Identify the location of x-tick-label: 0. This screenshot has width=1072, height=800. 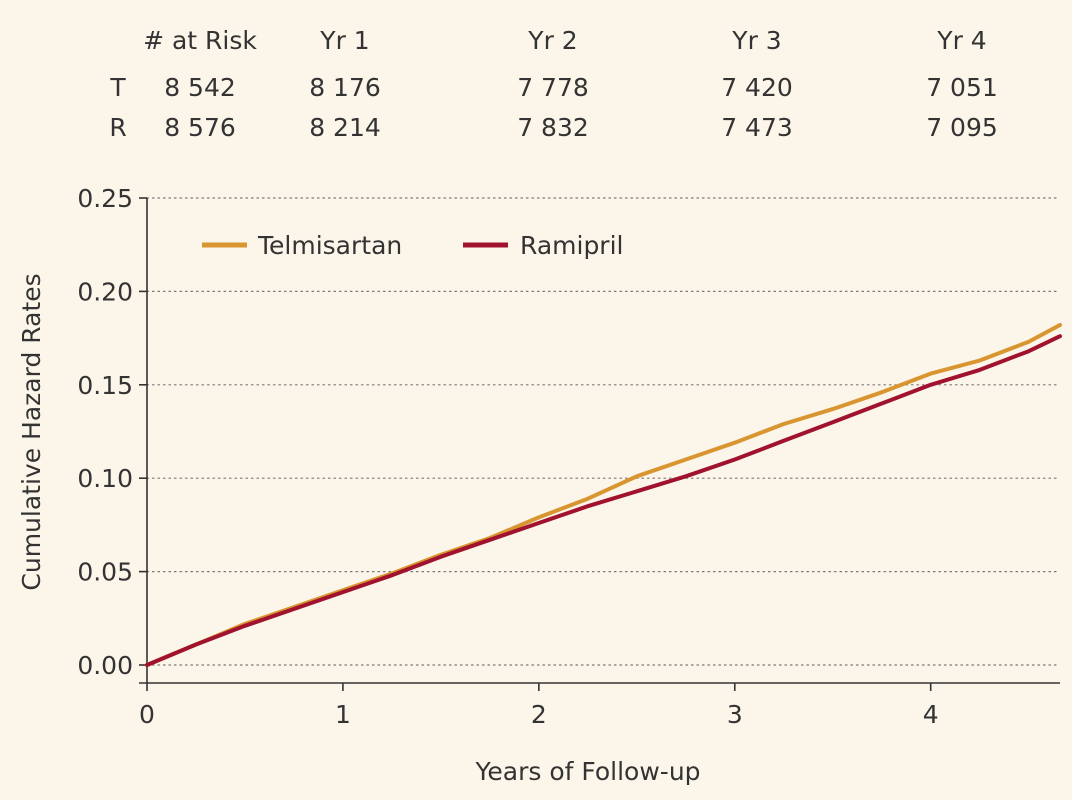
(147, 714).